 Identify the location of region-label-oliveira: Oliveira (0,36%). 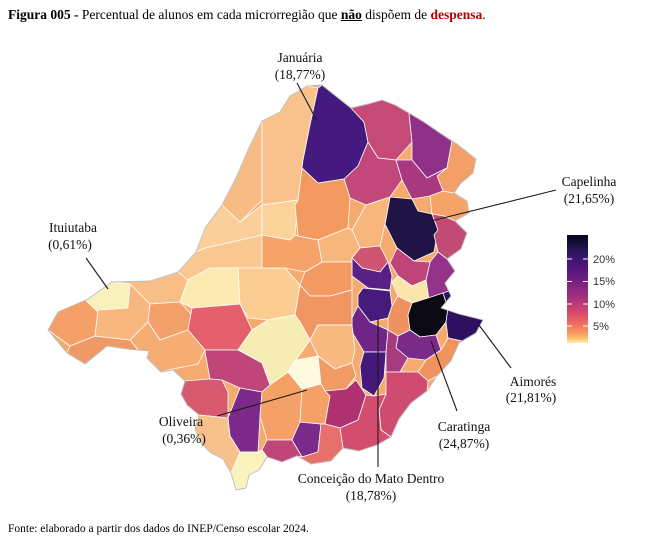
(182, 430).